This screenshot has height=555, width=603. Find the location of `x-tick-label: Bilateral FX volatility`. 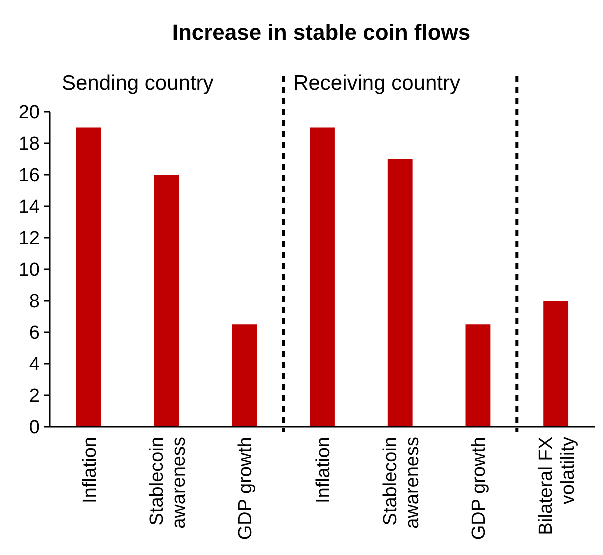

x-tick-label: Bilateral FX volatility is located at coordinates (558, 486).